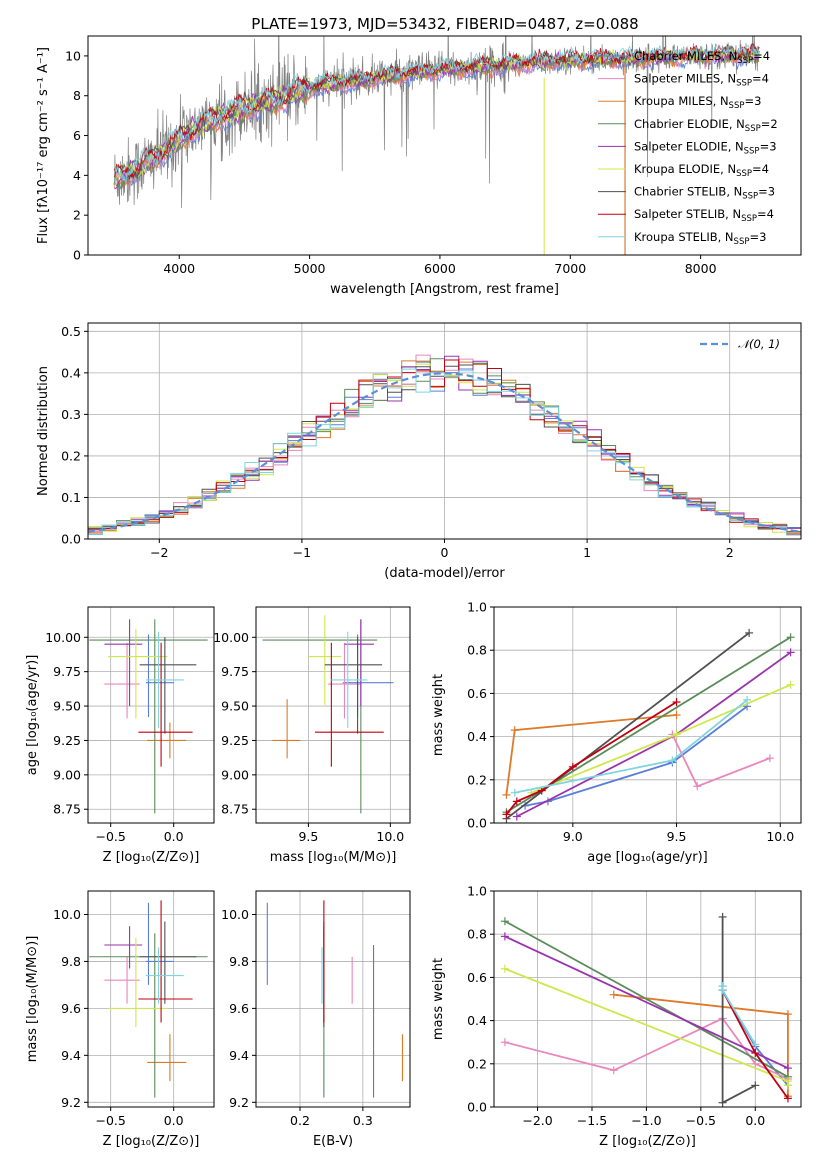 The width and height of the screenshot is (819, 1170). What do you see at coordinates (755, 1120) in the screenshot?
I see `x-tick-label: 0.0` at bounding box center [755, 1120].